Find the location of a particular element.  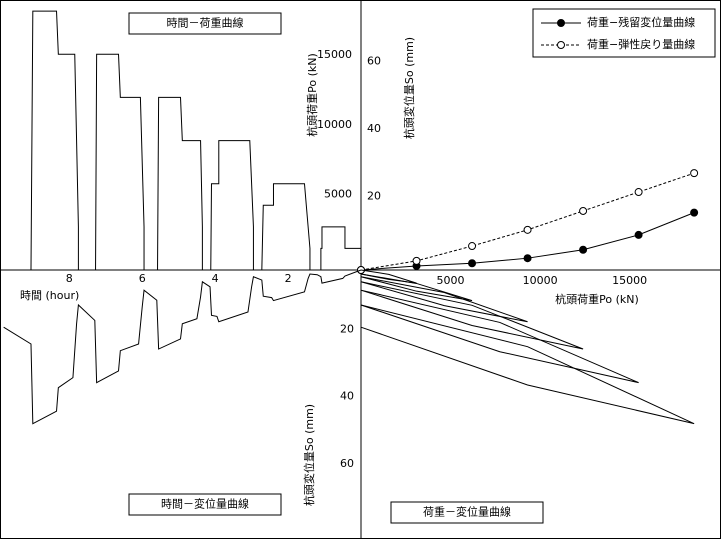

legend-label: 荷重−弾性戻り量曲線 is located at coordinates (641, 44).